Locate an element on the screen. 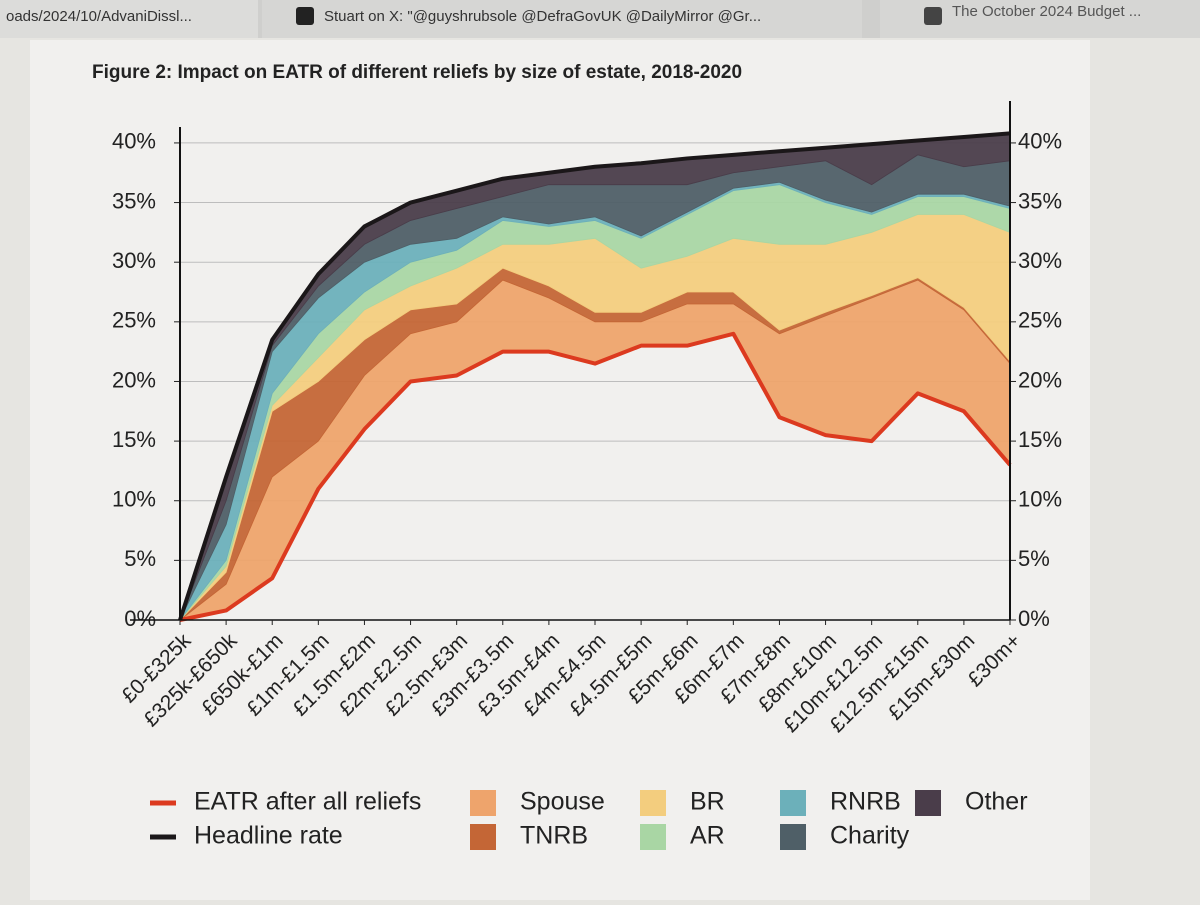 The width and height of the screenshot is (1200, 905). y-tick-label: 40% is located at coordinates (134, 141).